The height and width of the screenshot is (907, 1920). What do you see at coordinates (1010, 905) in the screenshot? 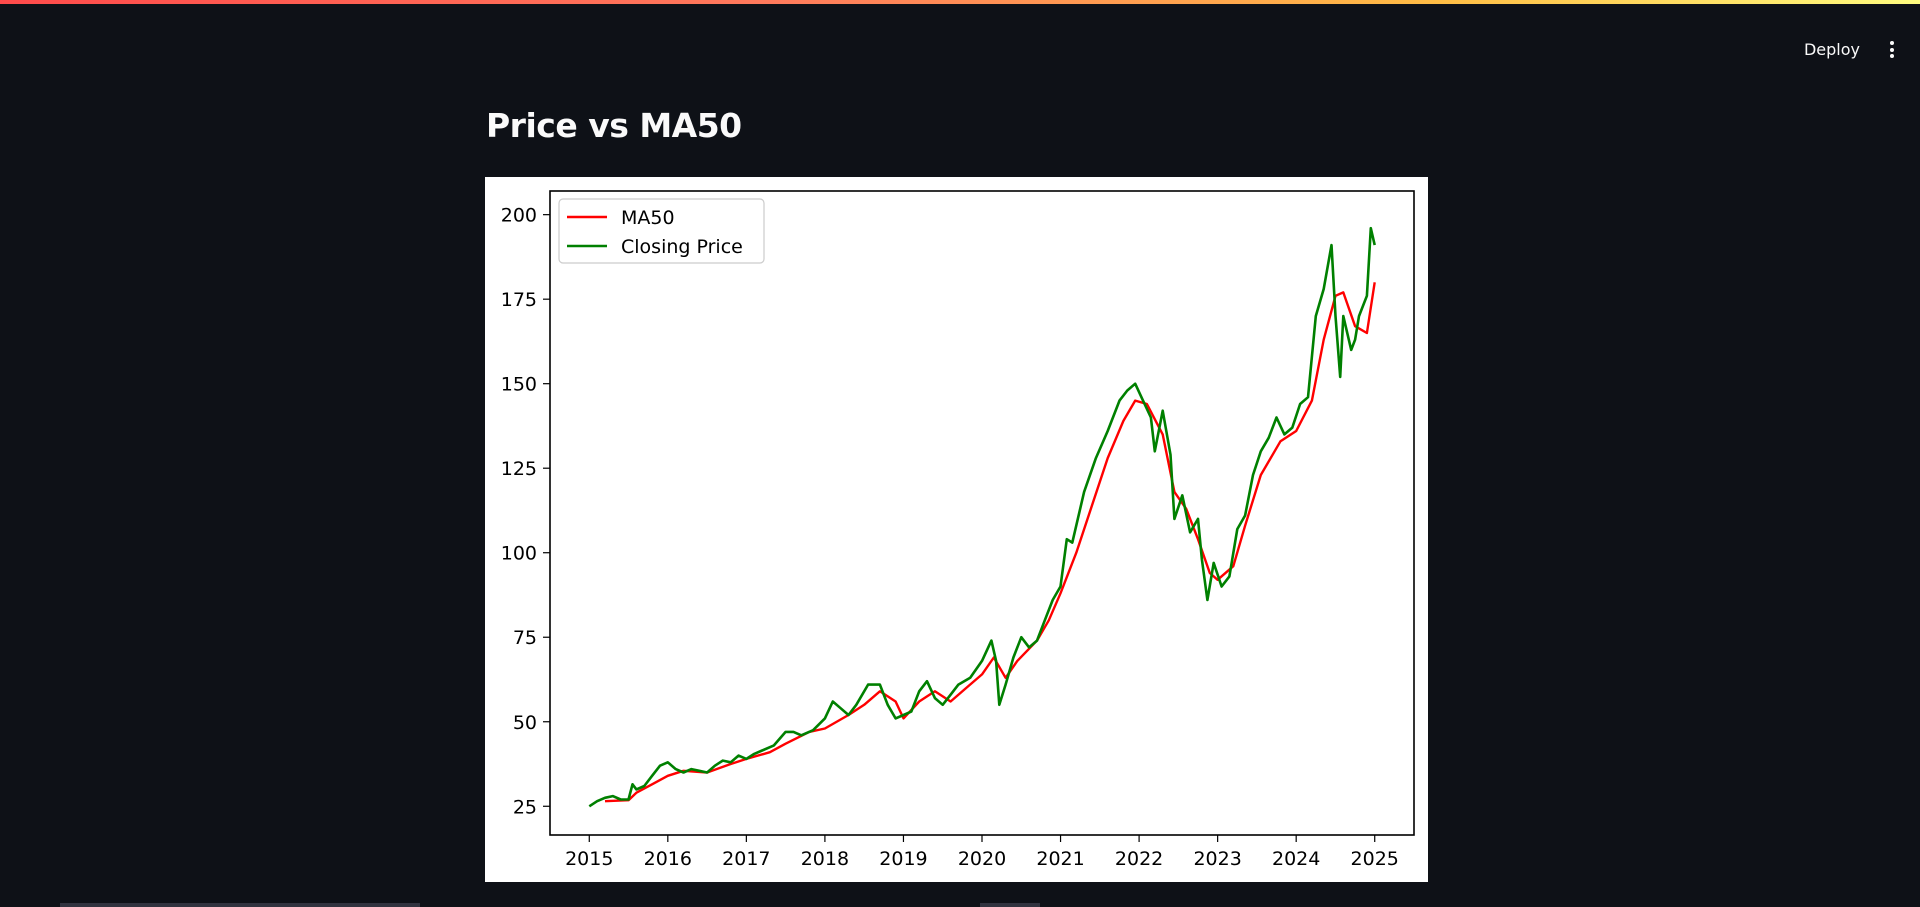
I see `scrollbar-thumb` at bounding box center [1010, 905].